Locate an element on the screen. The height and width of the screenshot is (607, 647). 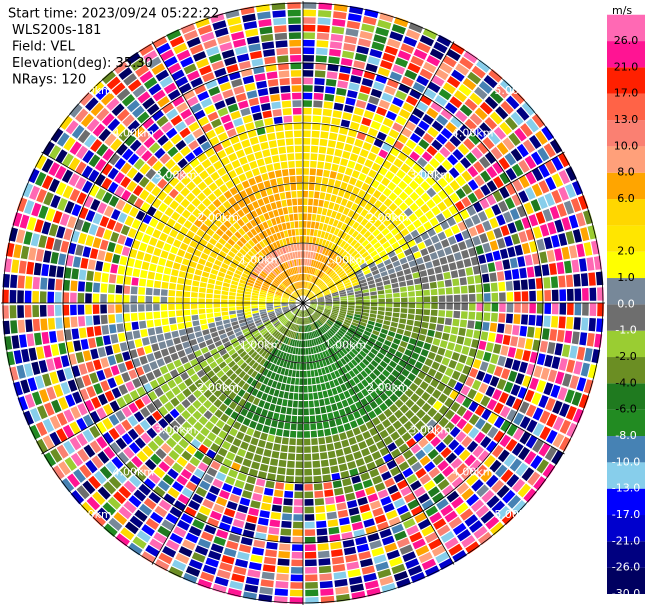
colorbar-tick-label: 21.0 is located at coordinates (626, 66).